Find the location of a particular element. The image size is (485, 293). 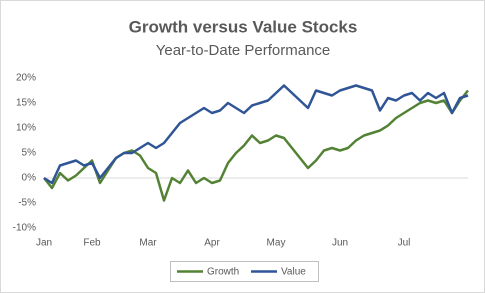

x-tick-label: May is located at coordinates (276, 243).